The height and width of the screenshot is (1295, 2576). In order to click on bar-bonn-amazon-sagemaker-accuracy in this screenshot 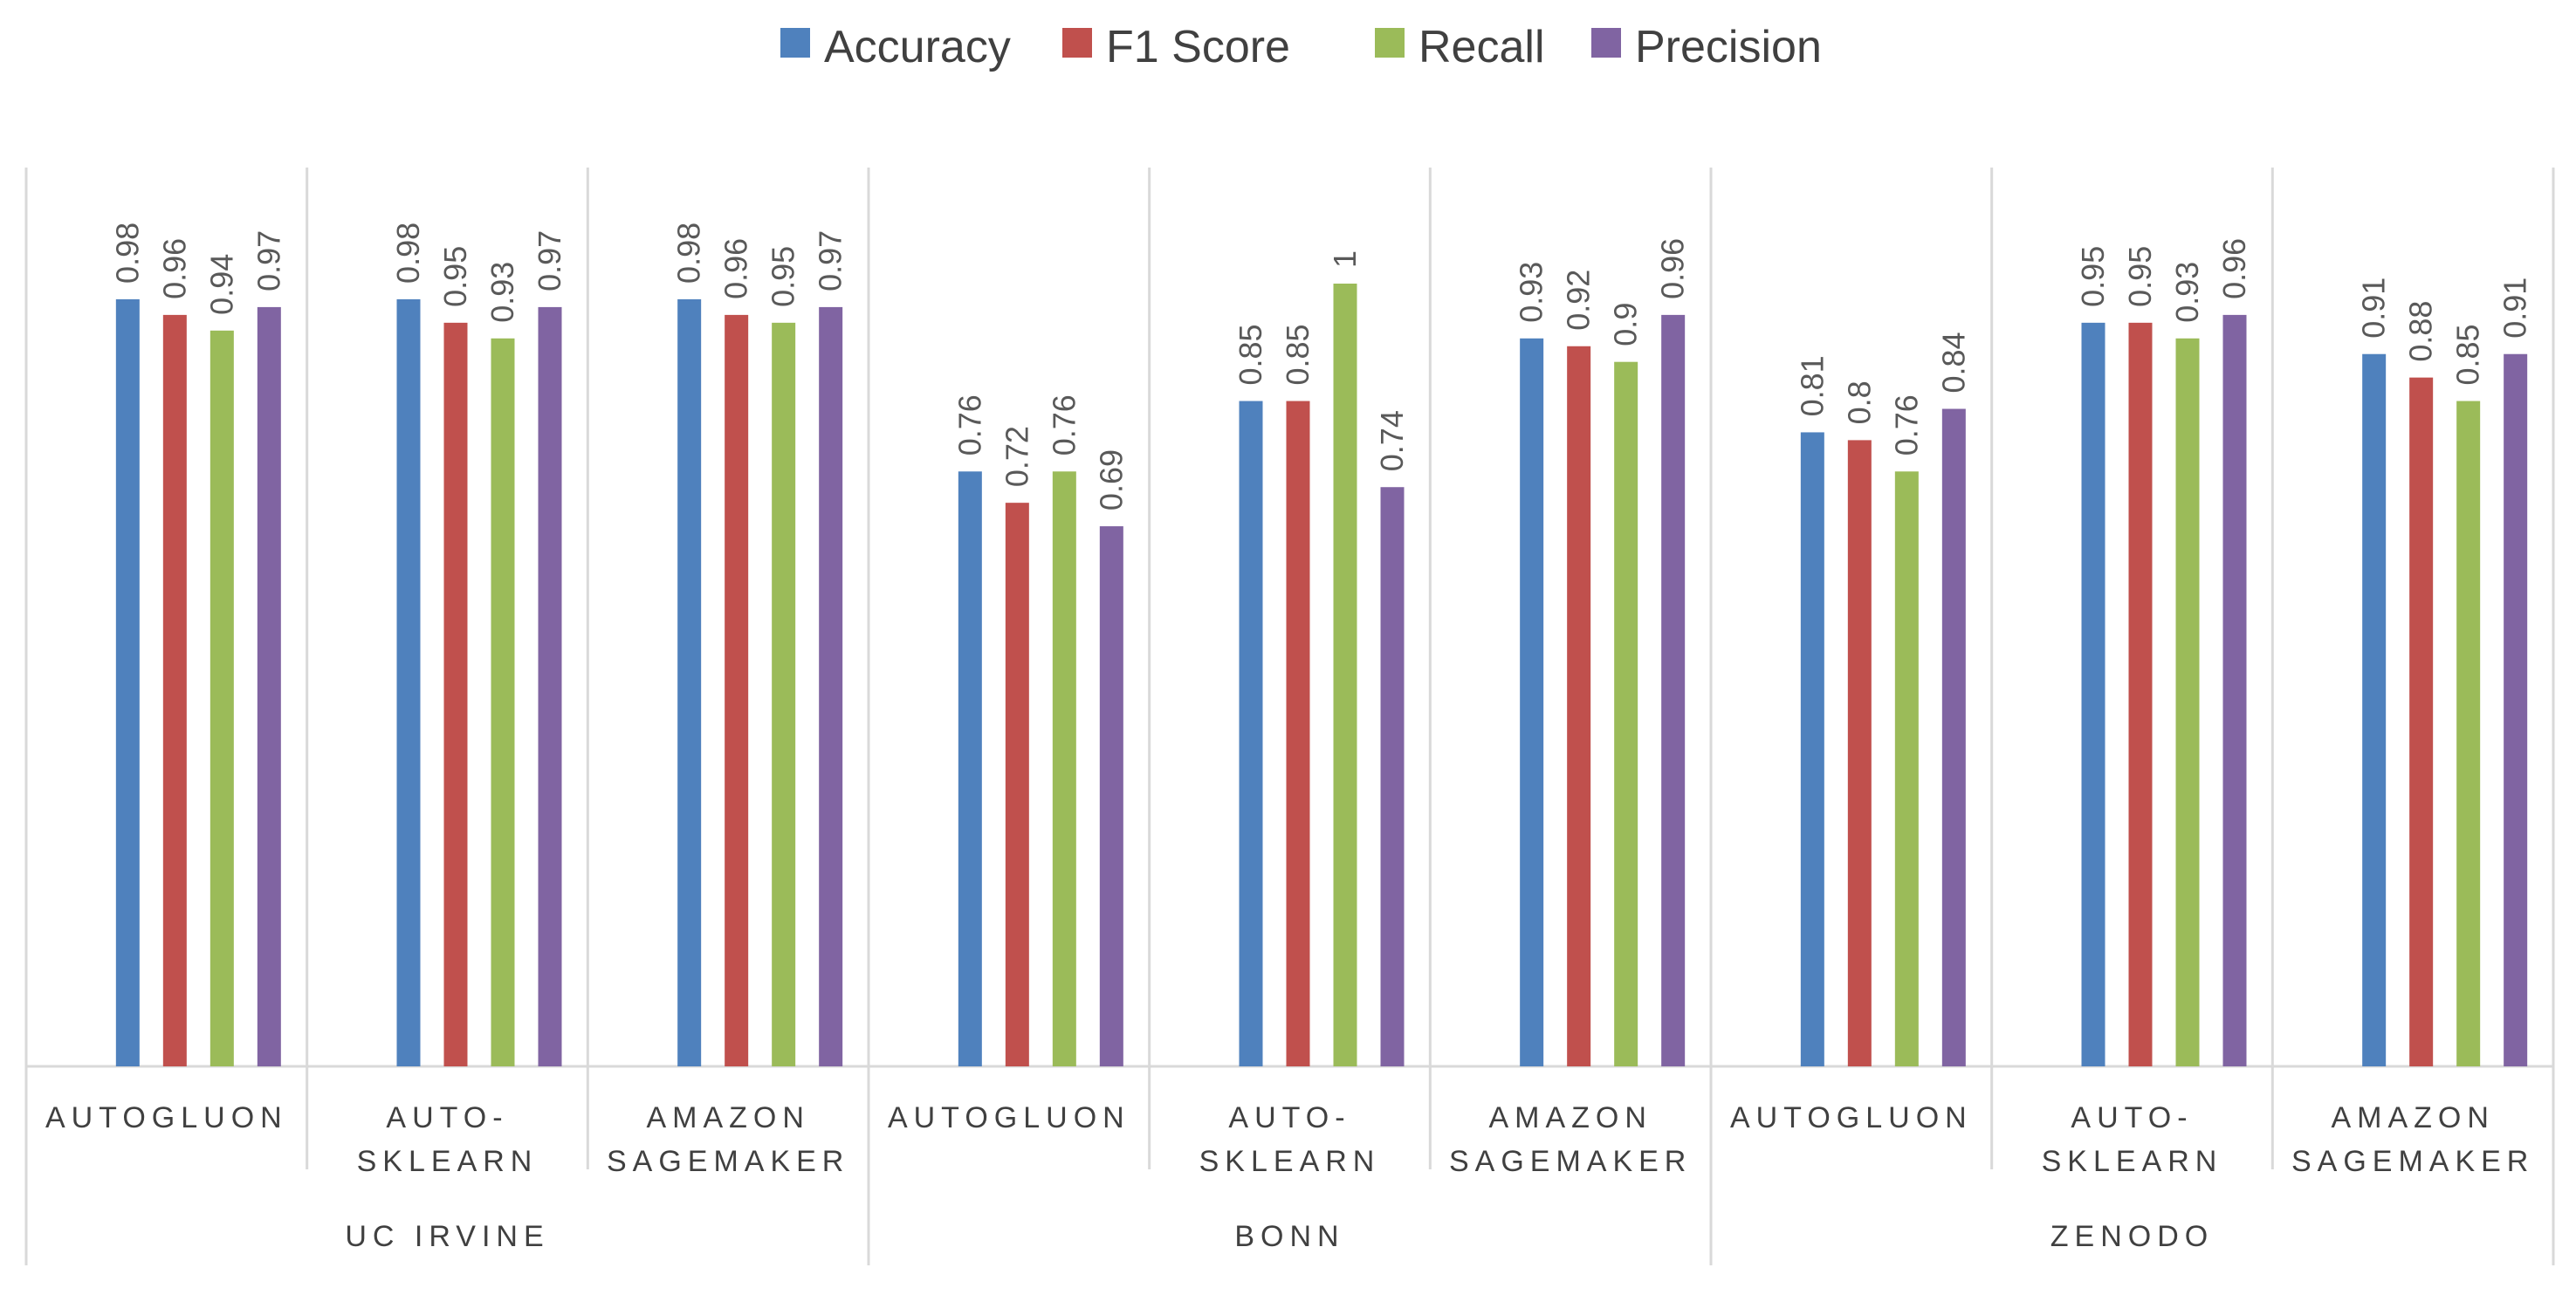, I will do `click(1532, 702)`.